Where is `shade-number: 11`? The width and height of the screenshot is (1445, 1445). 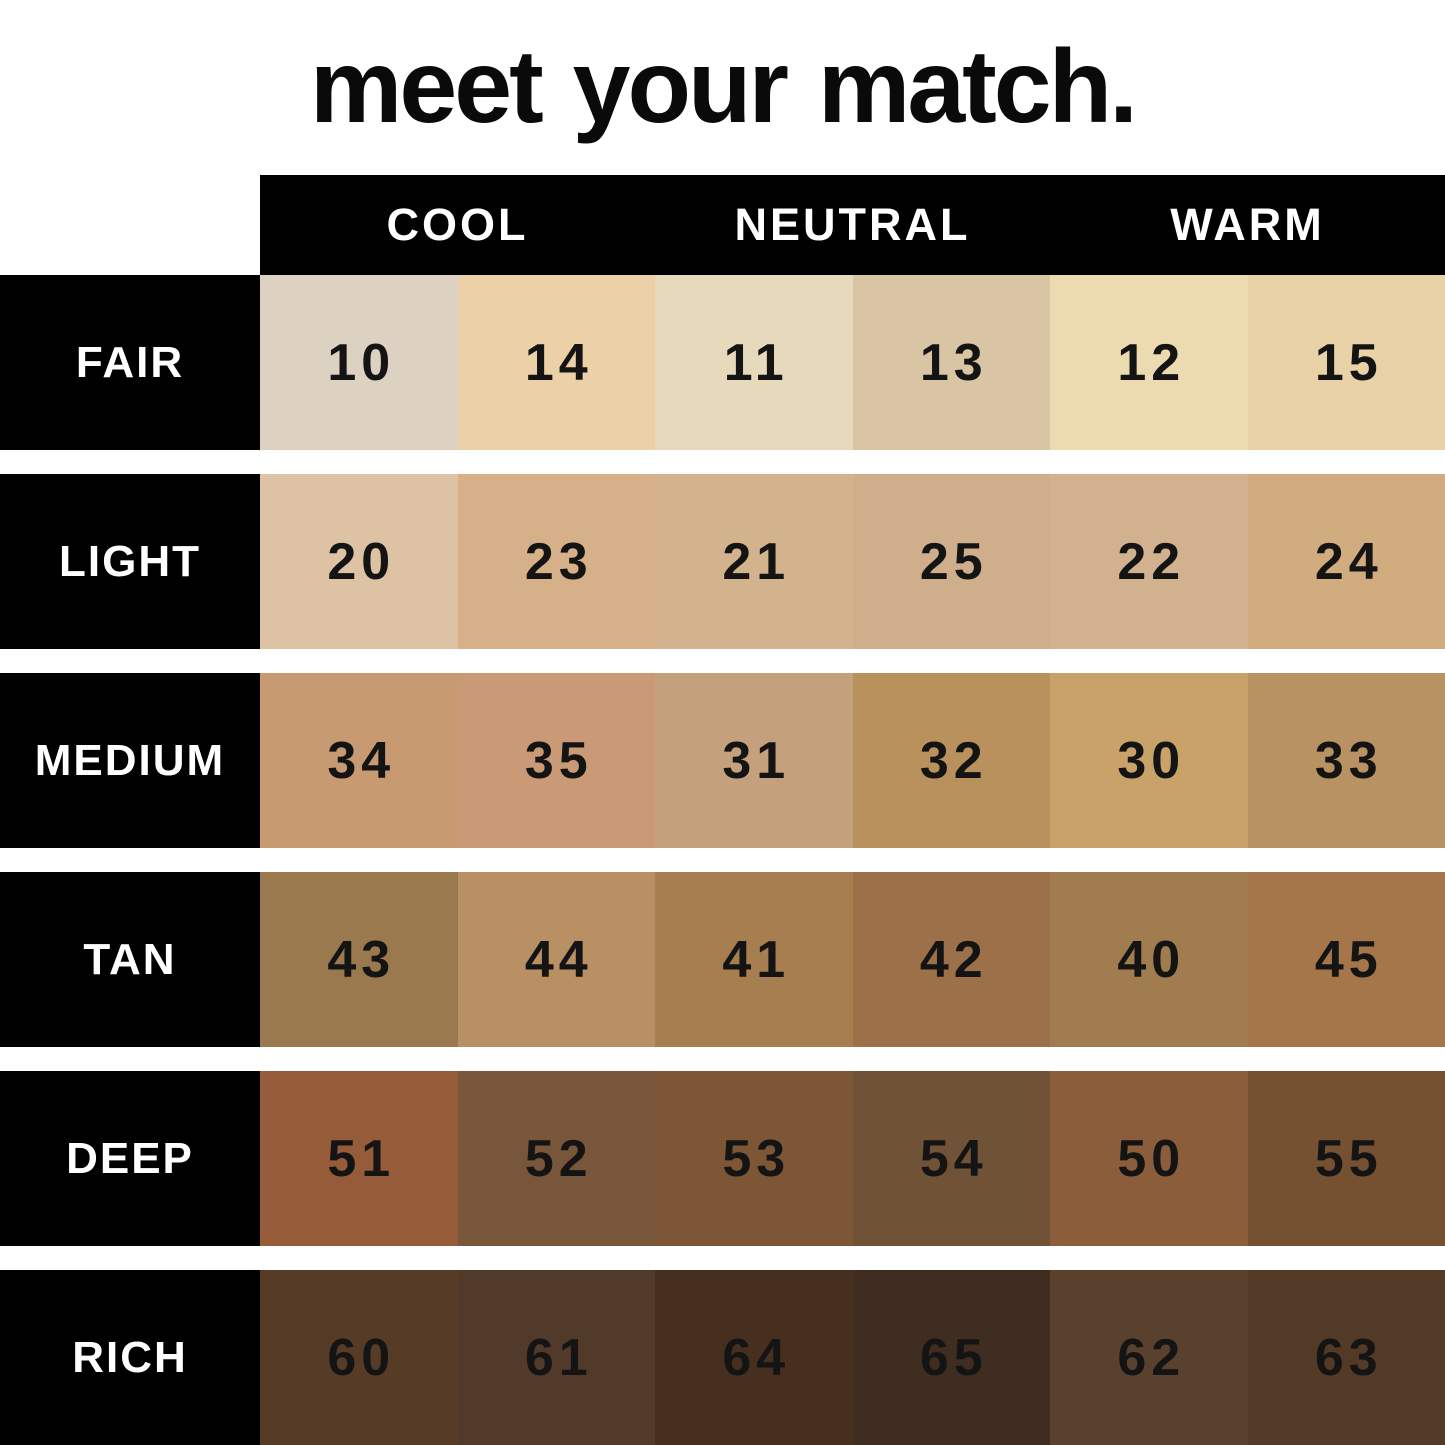 shade-number: 11 is located at coordinates (756, 362).